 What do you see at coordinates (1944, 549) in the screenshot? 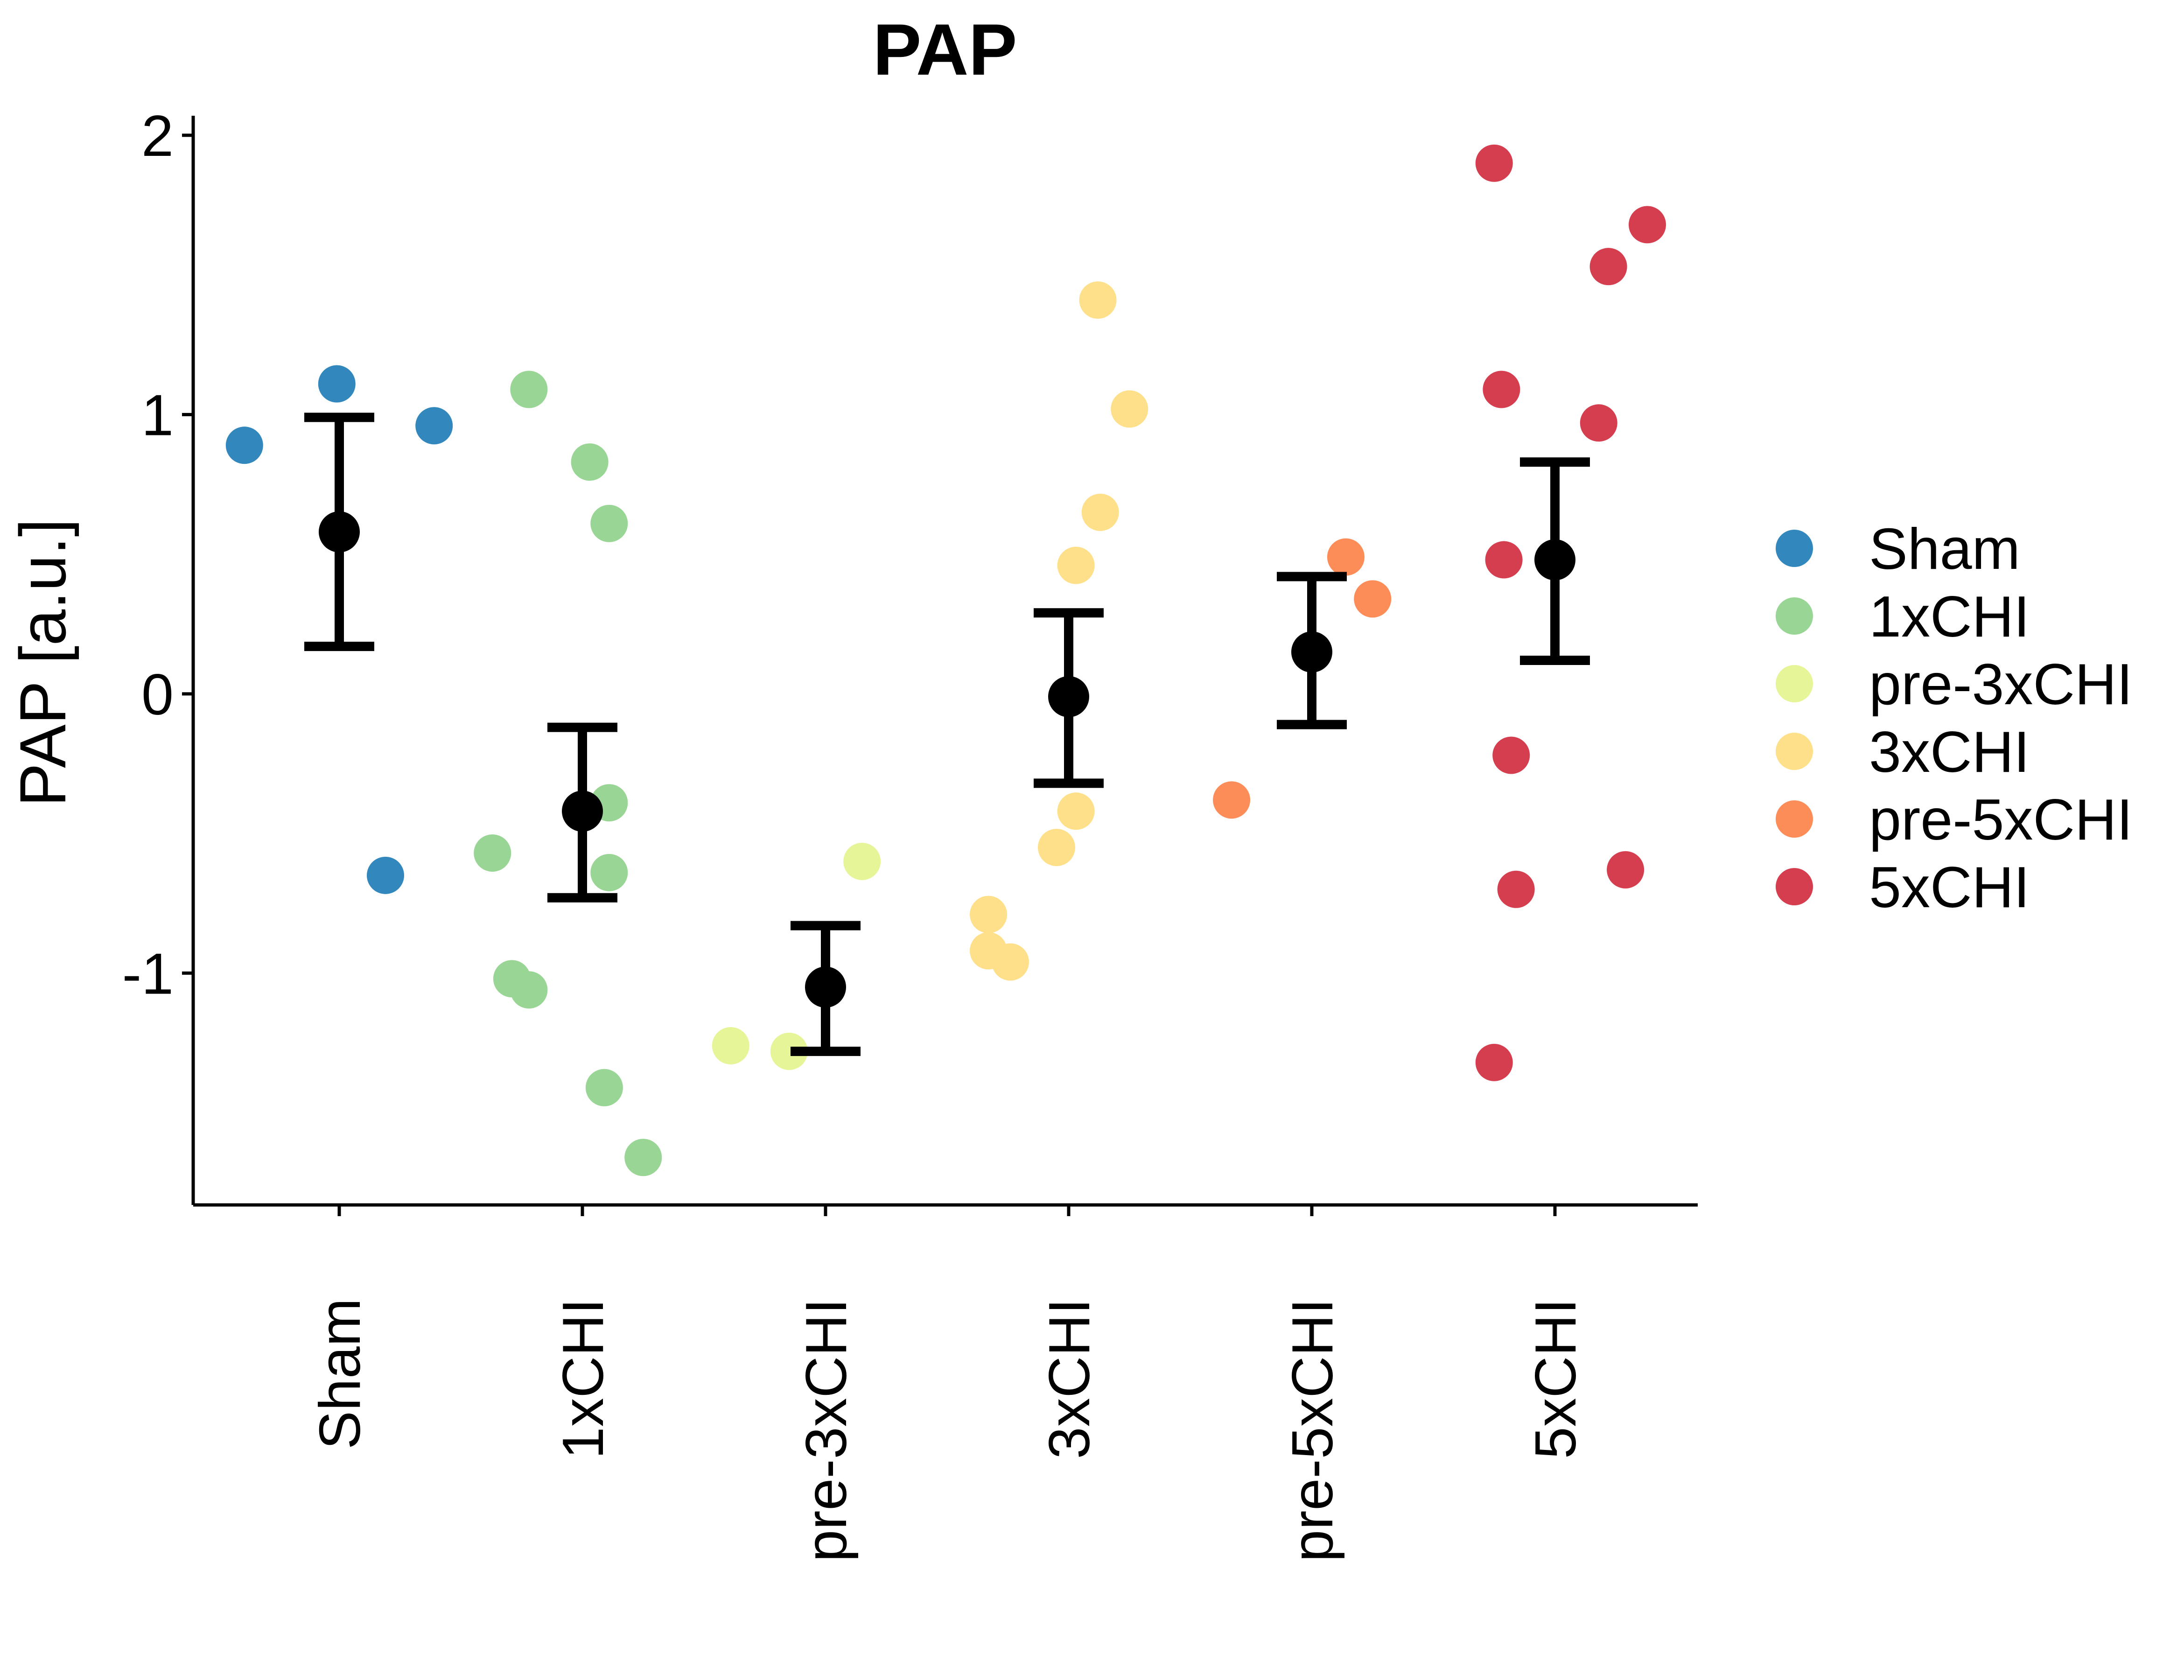
I see `legend-label: Sham` at bounding box center [1944, 549].